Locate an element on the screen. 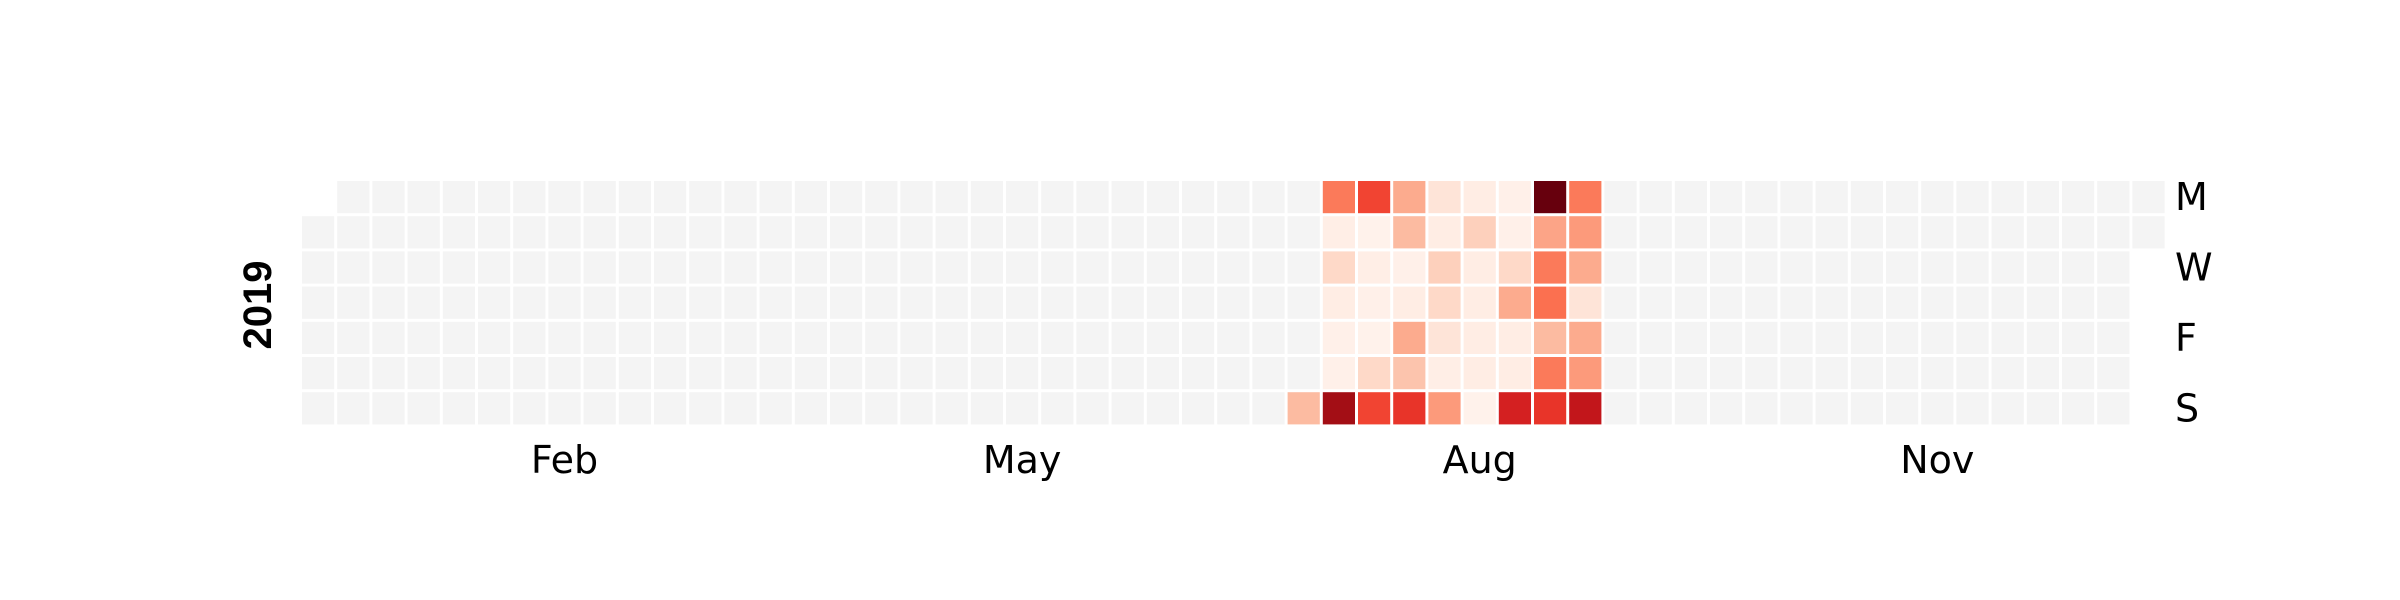  month-label: May is located at coordinates (1022, 460).